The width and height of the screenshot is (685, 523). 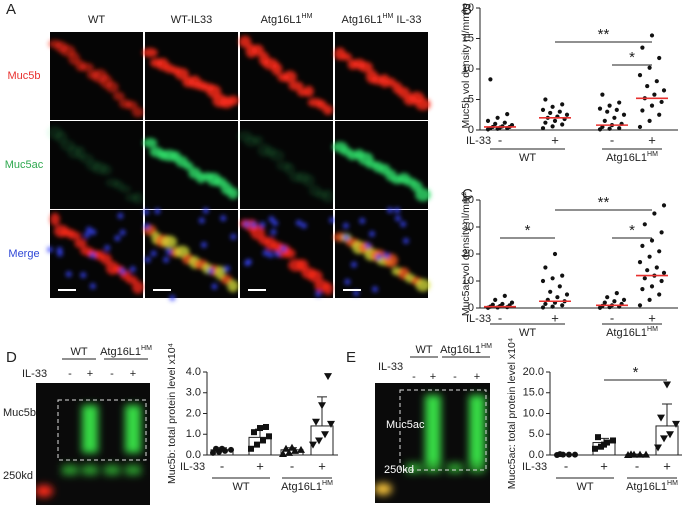 I want to click on lane-group-label: Atg16L1HM, so click(x=126, y=351).